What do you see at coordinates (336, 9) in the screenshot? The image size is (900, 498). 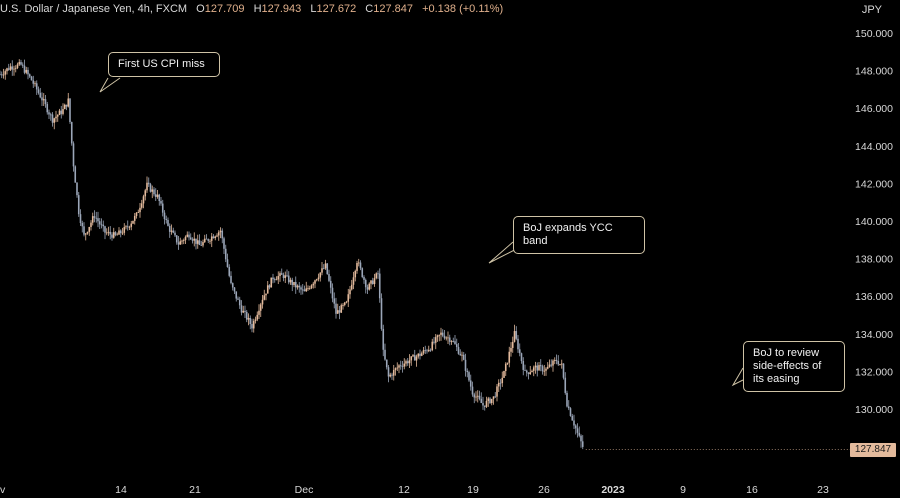 I see `low-value: 127.672` at bounding box center [336, 9].